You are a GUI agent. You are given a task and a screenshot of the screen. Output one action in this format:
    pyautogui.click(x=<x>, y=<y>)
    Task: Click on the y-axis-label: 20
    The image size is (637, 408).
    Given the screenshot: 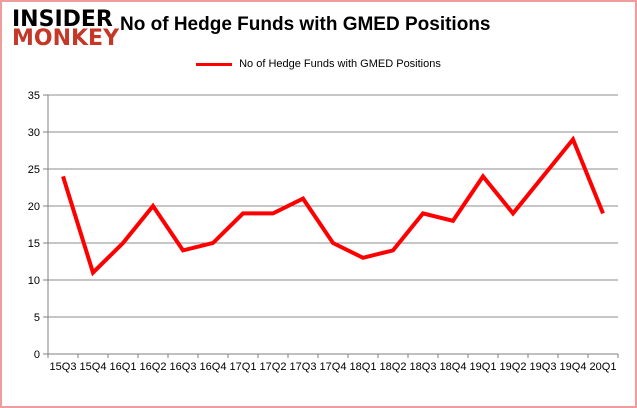 What is the action you would take?
    pyautogui.click(x=34, y=207)
    